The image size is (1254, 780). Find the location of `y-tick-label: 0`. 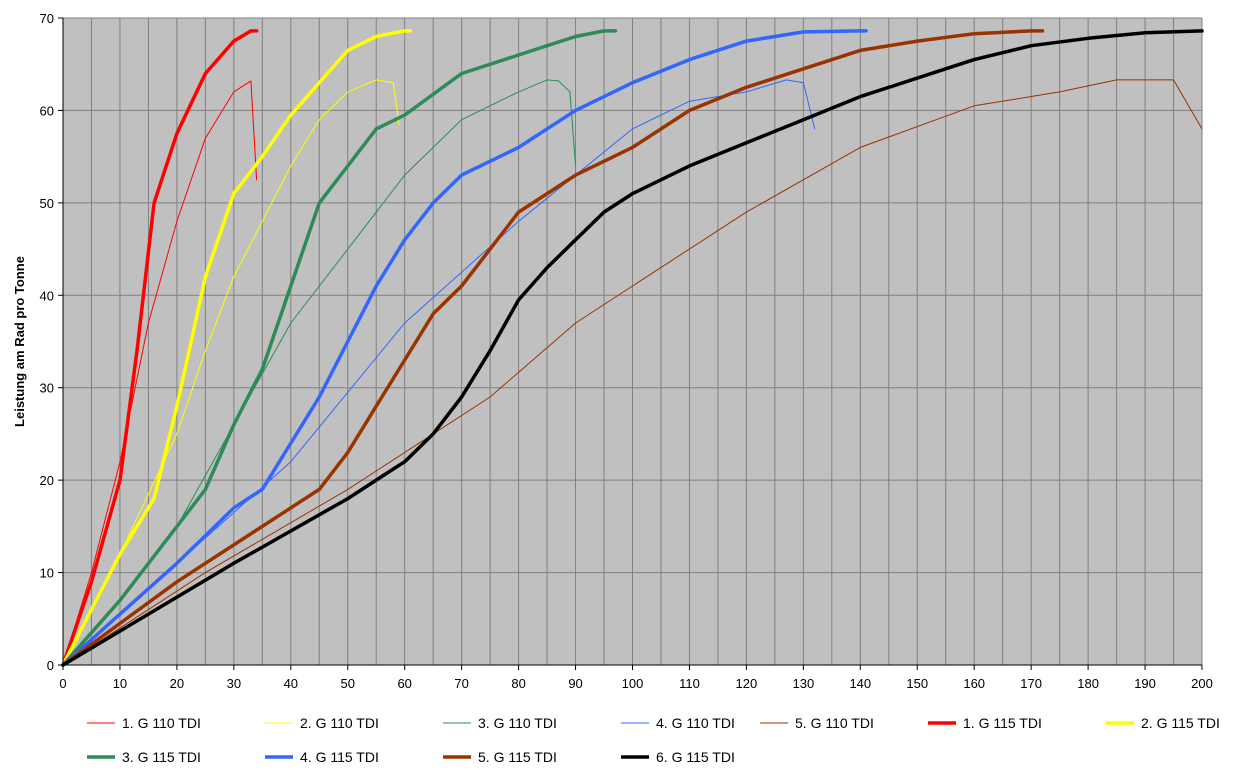

y-tick-label: 0 is located at coordinates (50, 665).